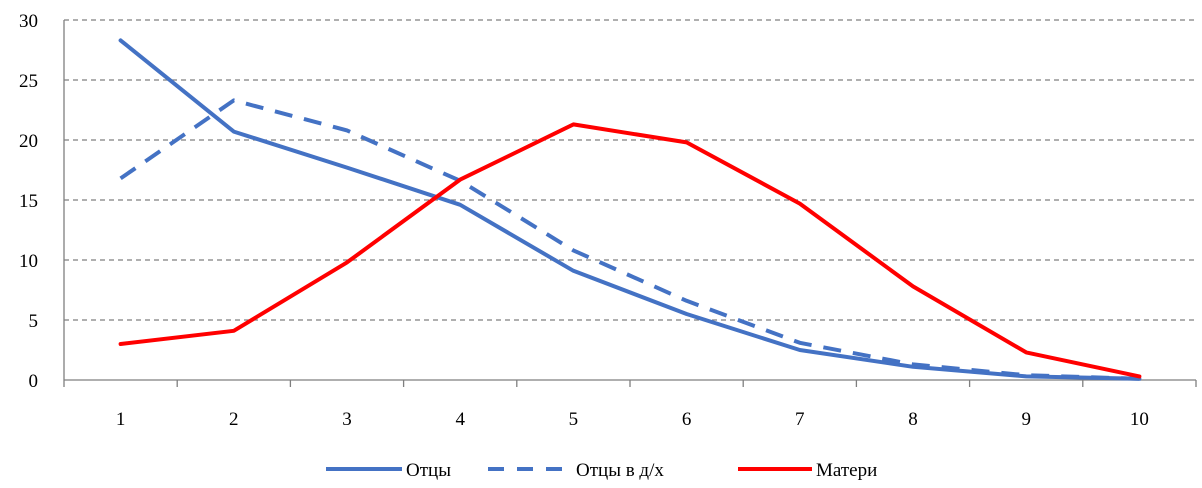  What do you see at coordinates (121, 419) in the screenshot?
I see `x-tick-label: 1` at bounding box center [121, 419].